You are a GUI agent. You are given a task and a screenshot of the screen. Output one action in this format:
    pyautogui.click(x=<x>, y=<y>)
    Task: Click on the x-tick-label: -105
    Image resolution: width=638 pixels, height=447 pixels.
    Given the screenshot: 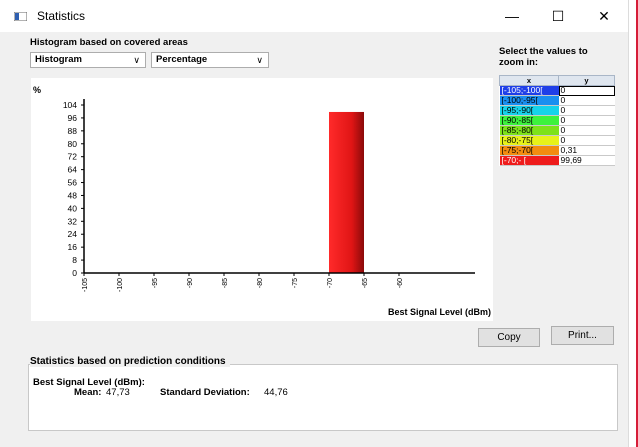 What is the action you would take?
    pyautogui.click(x=85, y=285)
    